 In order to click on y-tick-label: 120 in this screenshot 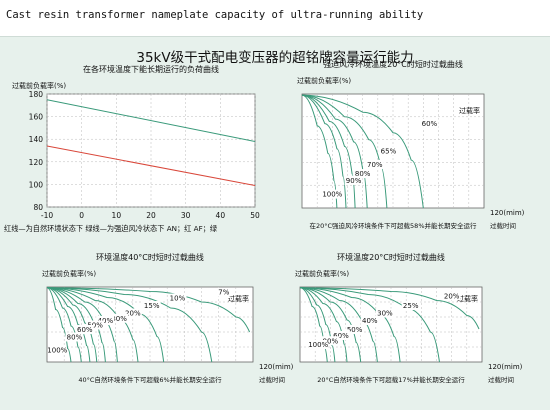, I will do `click(36, 162)`.